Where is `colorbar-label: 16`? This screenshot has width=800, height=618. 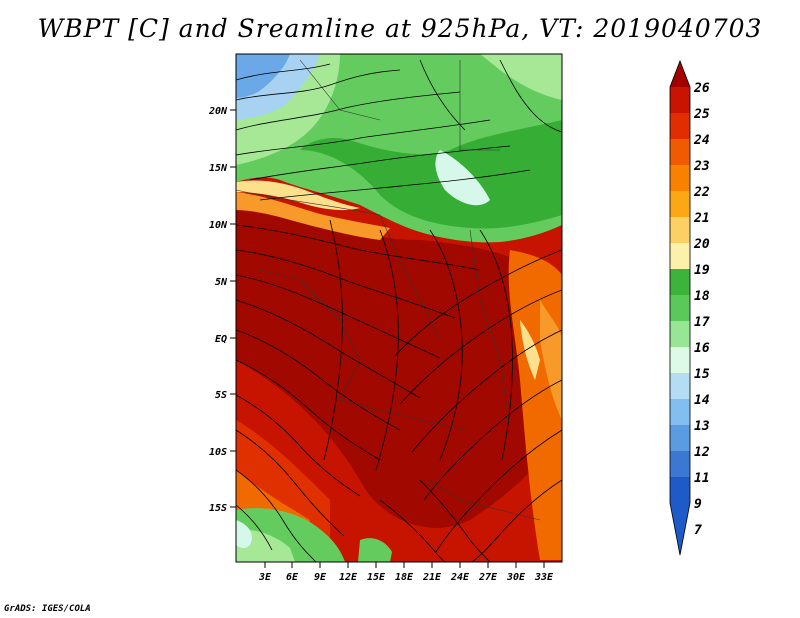 colorbar-label: 16 is located at coordinates (702, 348).